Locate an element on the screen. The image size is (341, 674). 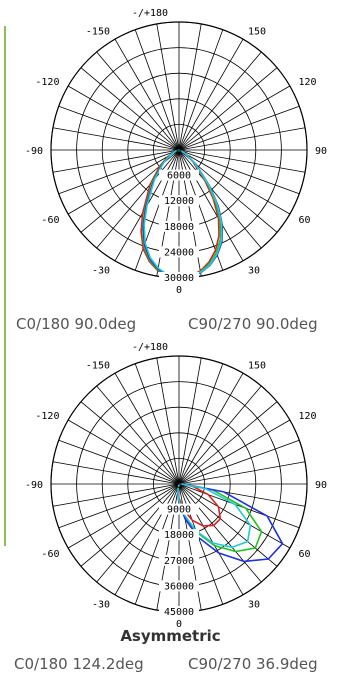
accent-line is located at coordinates (5, 286).